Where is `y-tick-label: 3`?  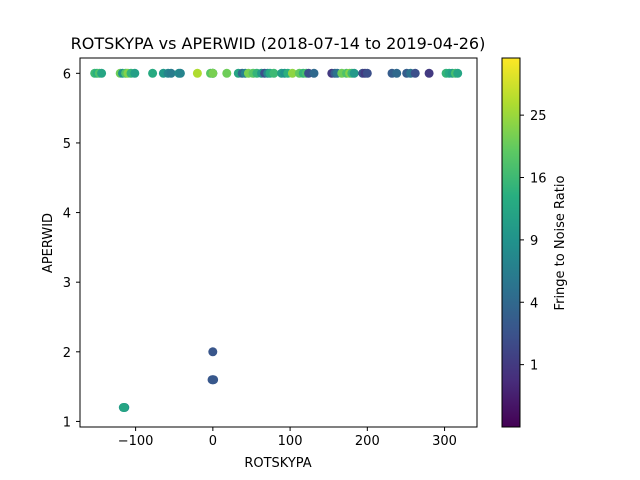
y-tick-label: 3 is located at coordinates (67, 283).